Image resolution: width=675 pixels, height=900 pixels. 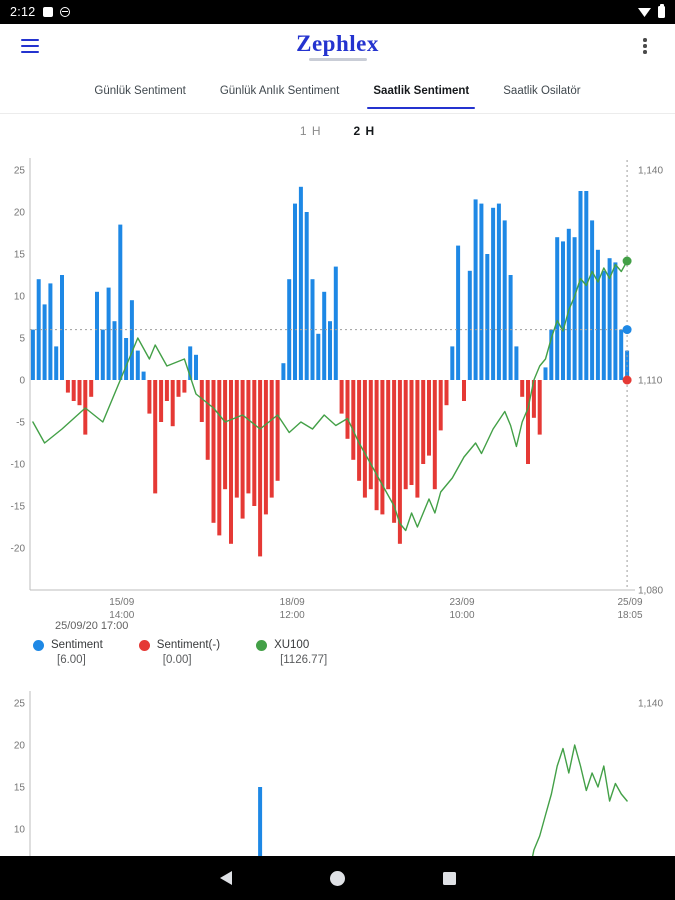 I want to click on svg-text: 15/09, so click(x=121, y=602).